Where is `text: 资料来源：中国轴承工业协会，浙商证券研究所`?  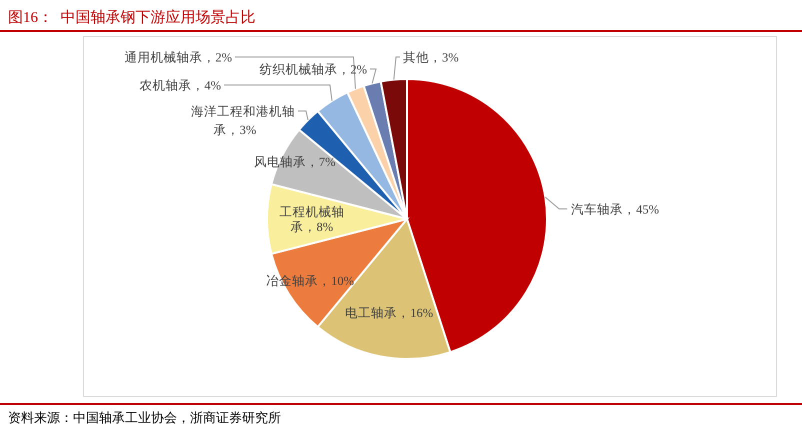
text: 资料来源：中国轴承工业协会，浙商证券研究所 is located at coordinates (144, 418).